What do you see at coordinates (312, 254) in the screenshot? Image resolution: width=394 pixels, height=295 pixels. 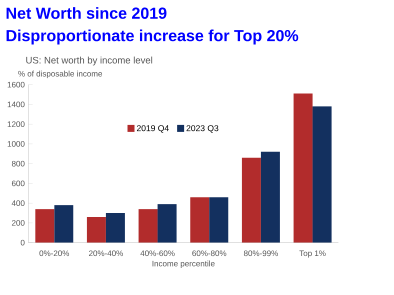 I see `x-tick-label: Top 1%` at bounding box center [312, 254].